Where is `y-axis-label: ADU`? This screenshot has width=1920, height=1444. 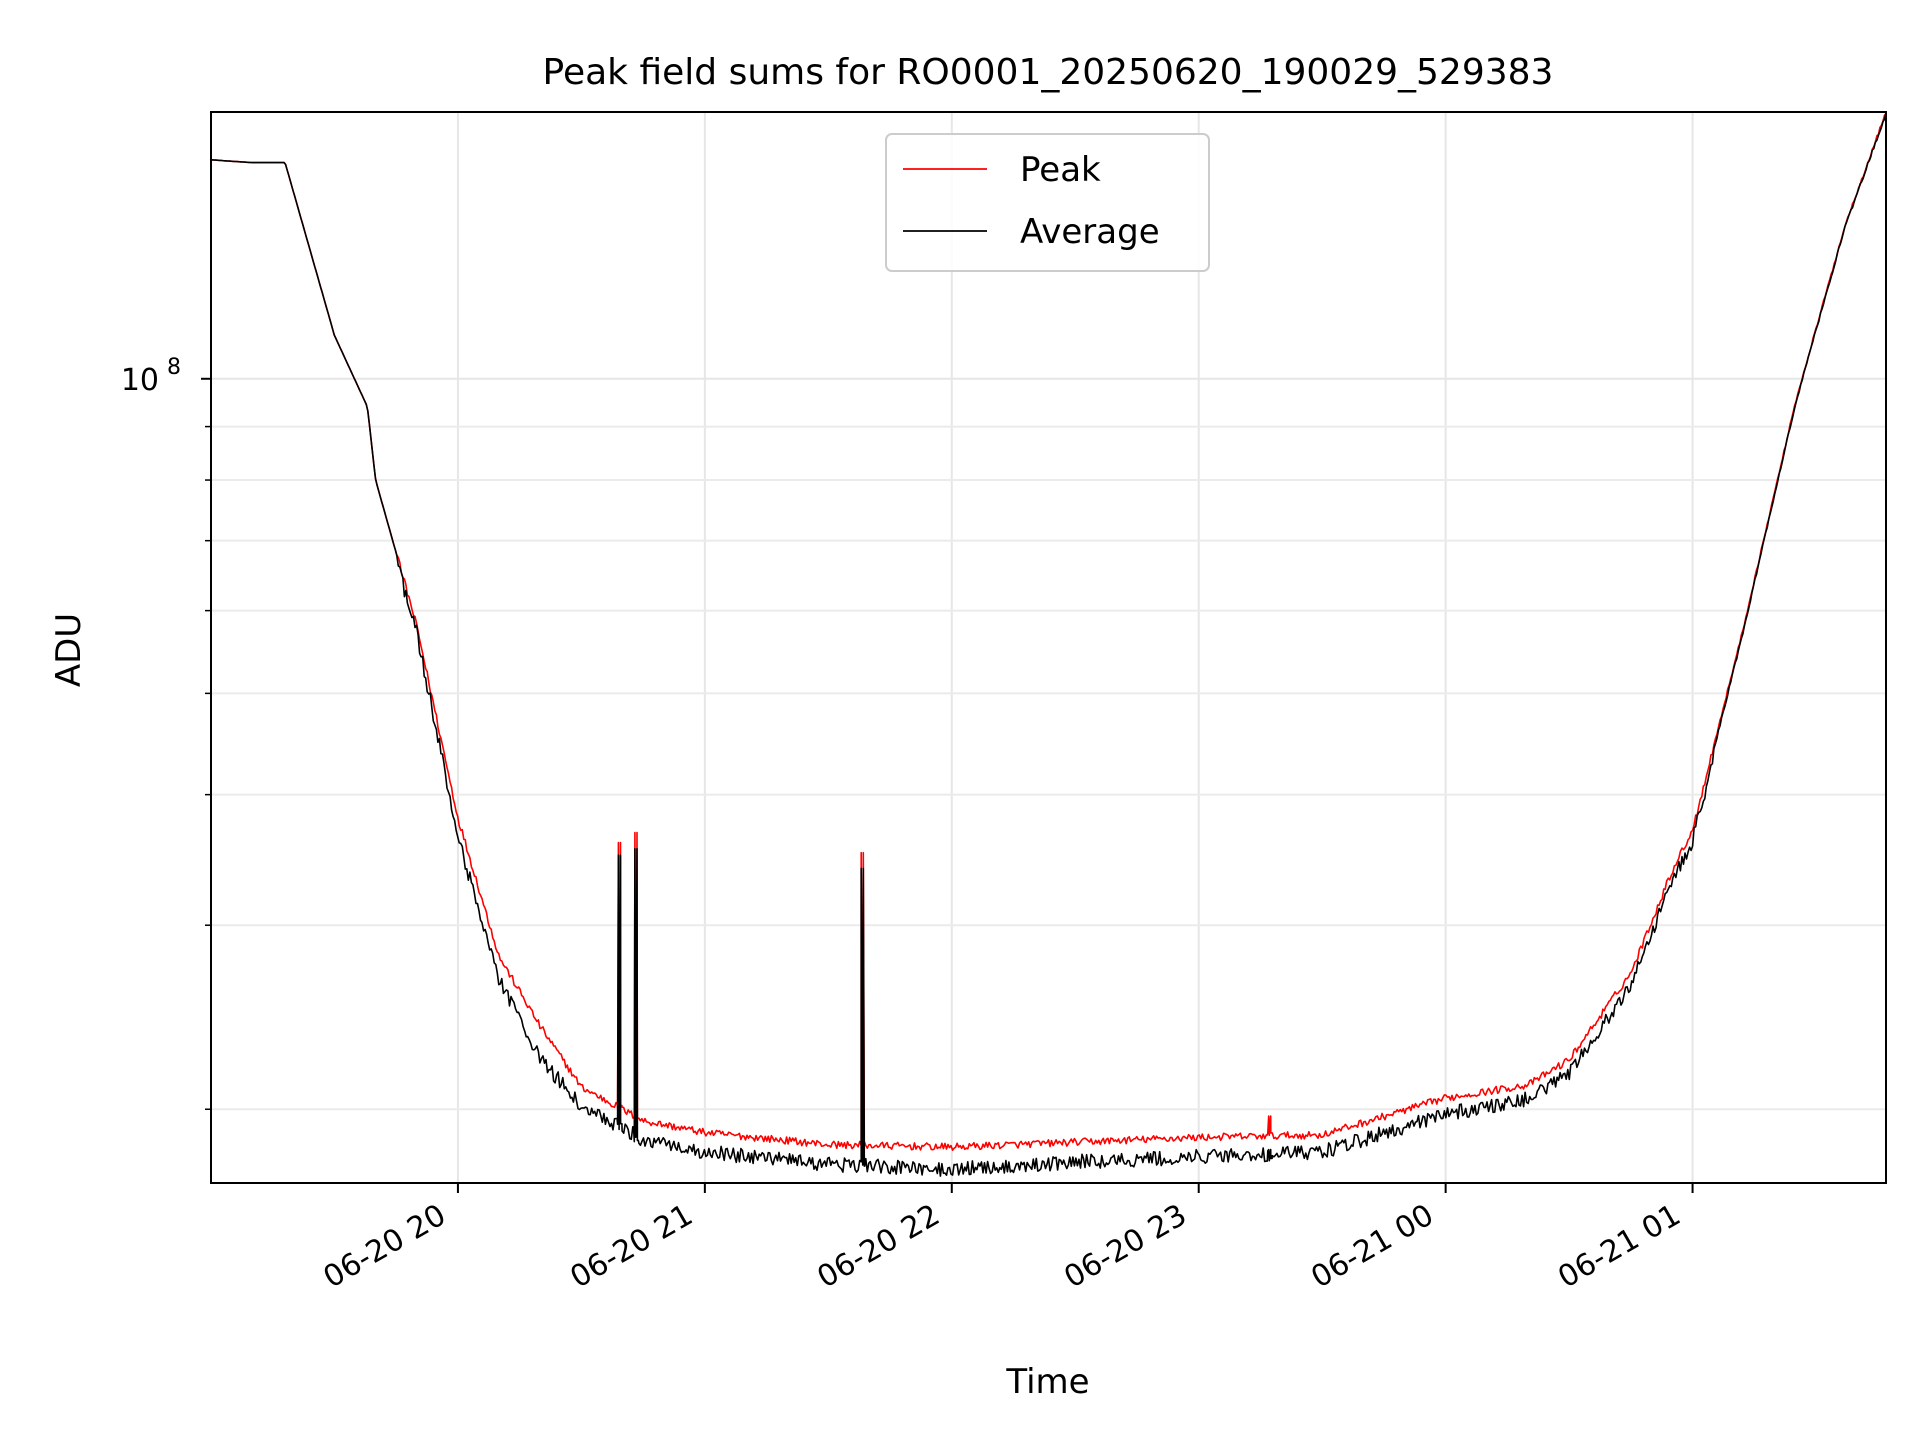
y-axis-label: ADU is located at coordinates (69, 650).